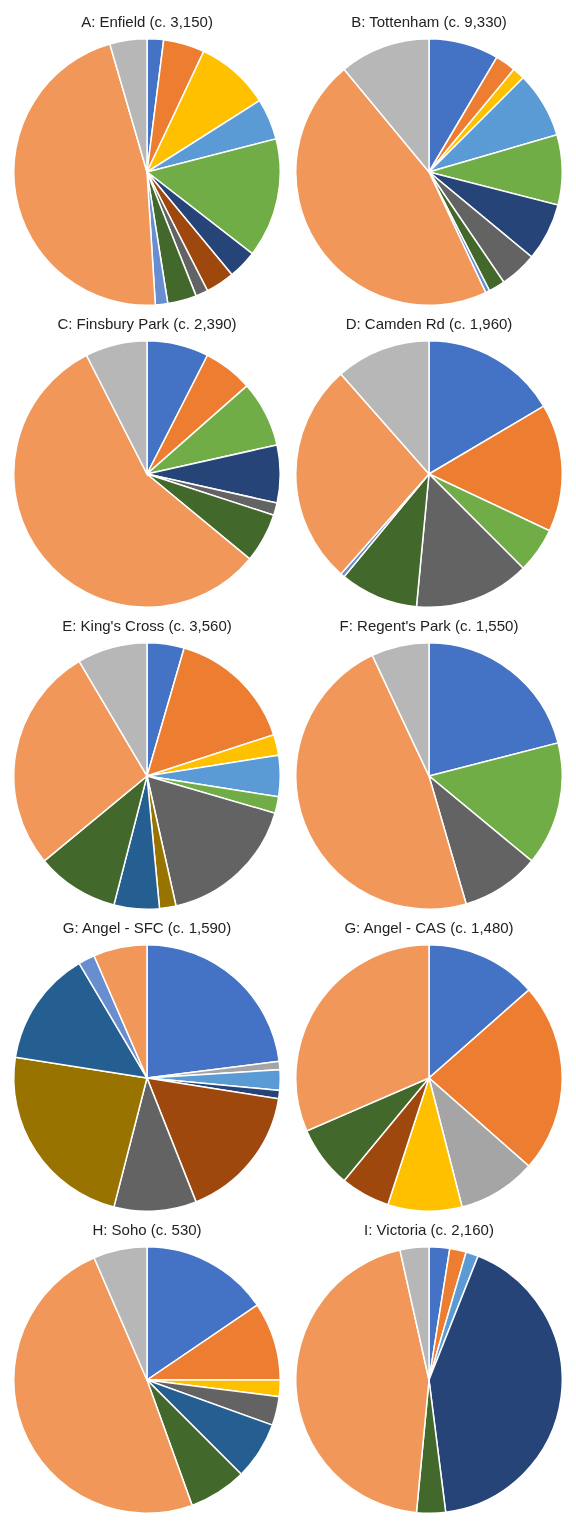 Image resolution: width=576 pixels, height=1526 pixels. What do you see at coordinates (429, 22) in the screenshot?
I see `chart-title: B: Tottenham (c. 9,330)` at bounding box center [429, 22].